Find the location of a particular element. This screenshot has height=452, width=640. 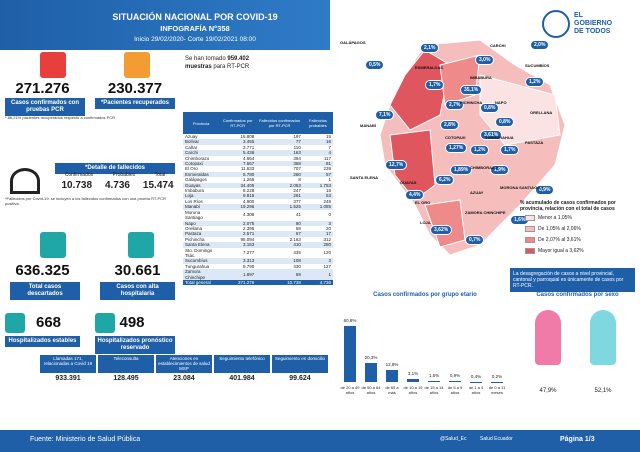

table-cell: 394 is located at coordinates (297, 158).